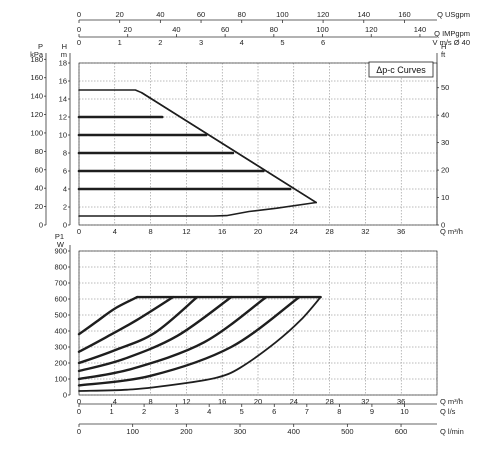 This screenshot has height=450, width=500. Describe the element at coordinates (41, 225) in the screenshot. I see `kpa-tick-label: 0` at that location.